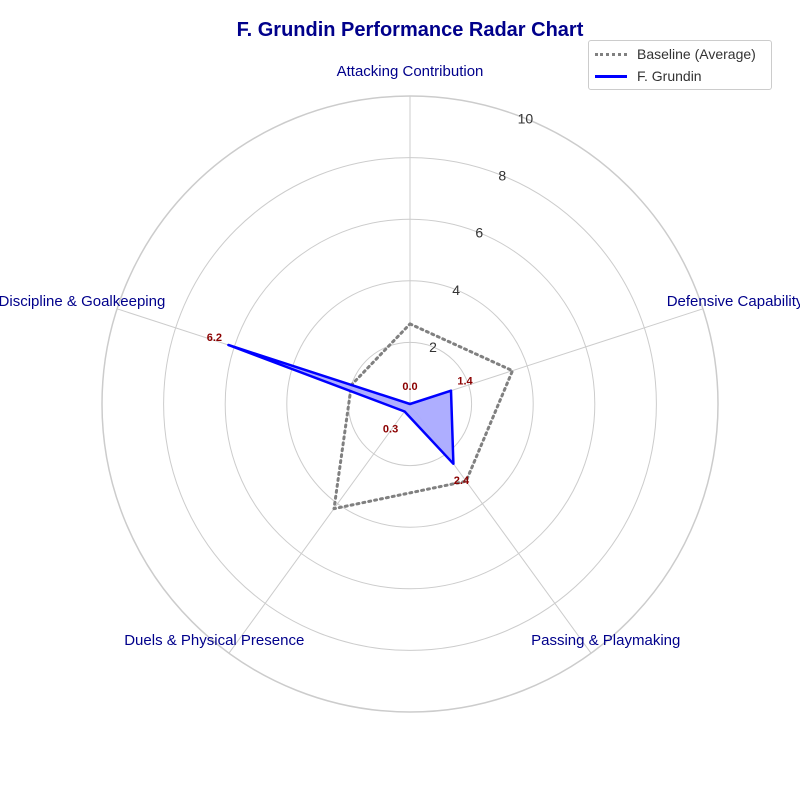  I want to click on value-label: 1.4, so click(465, 382).